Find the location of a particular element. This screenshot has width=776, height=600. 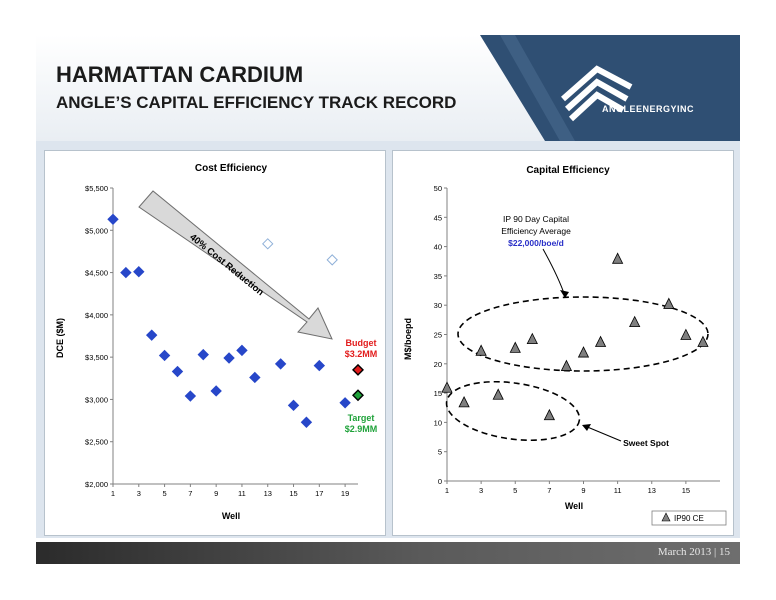

angle-energy-logo-icon is located at coordinates (597, 93).